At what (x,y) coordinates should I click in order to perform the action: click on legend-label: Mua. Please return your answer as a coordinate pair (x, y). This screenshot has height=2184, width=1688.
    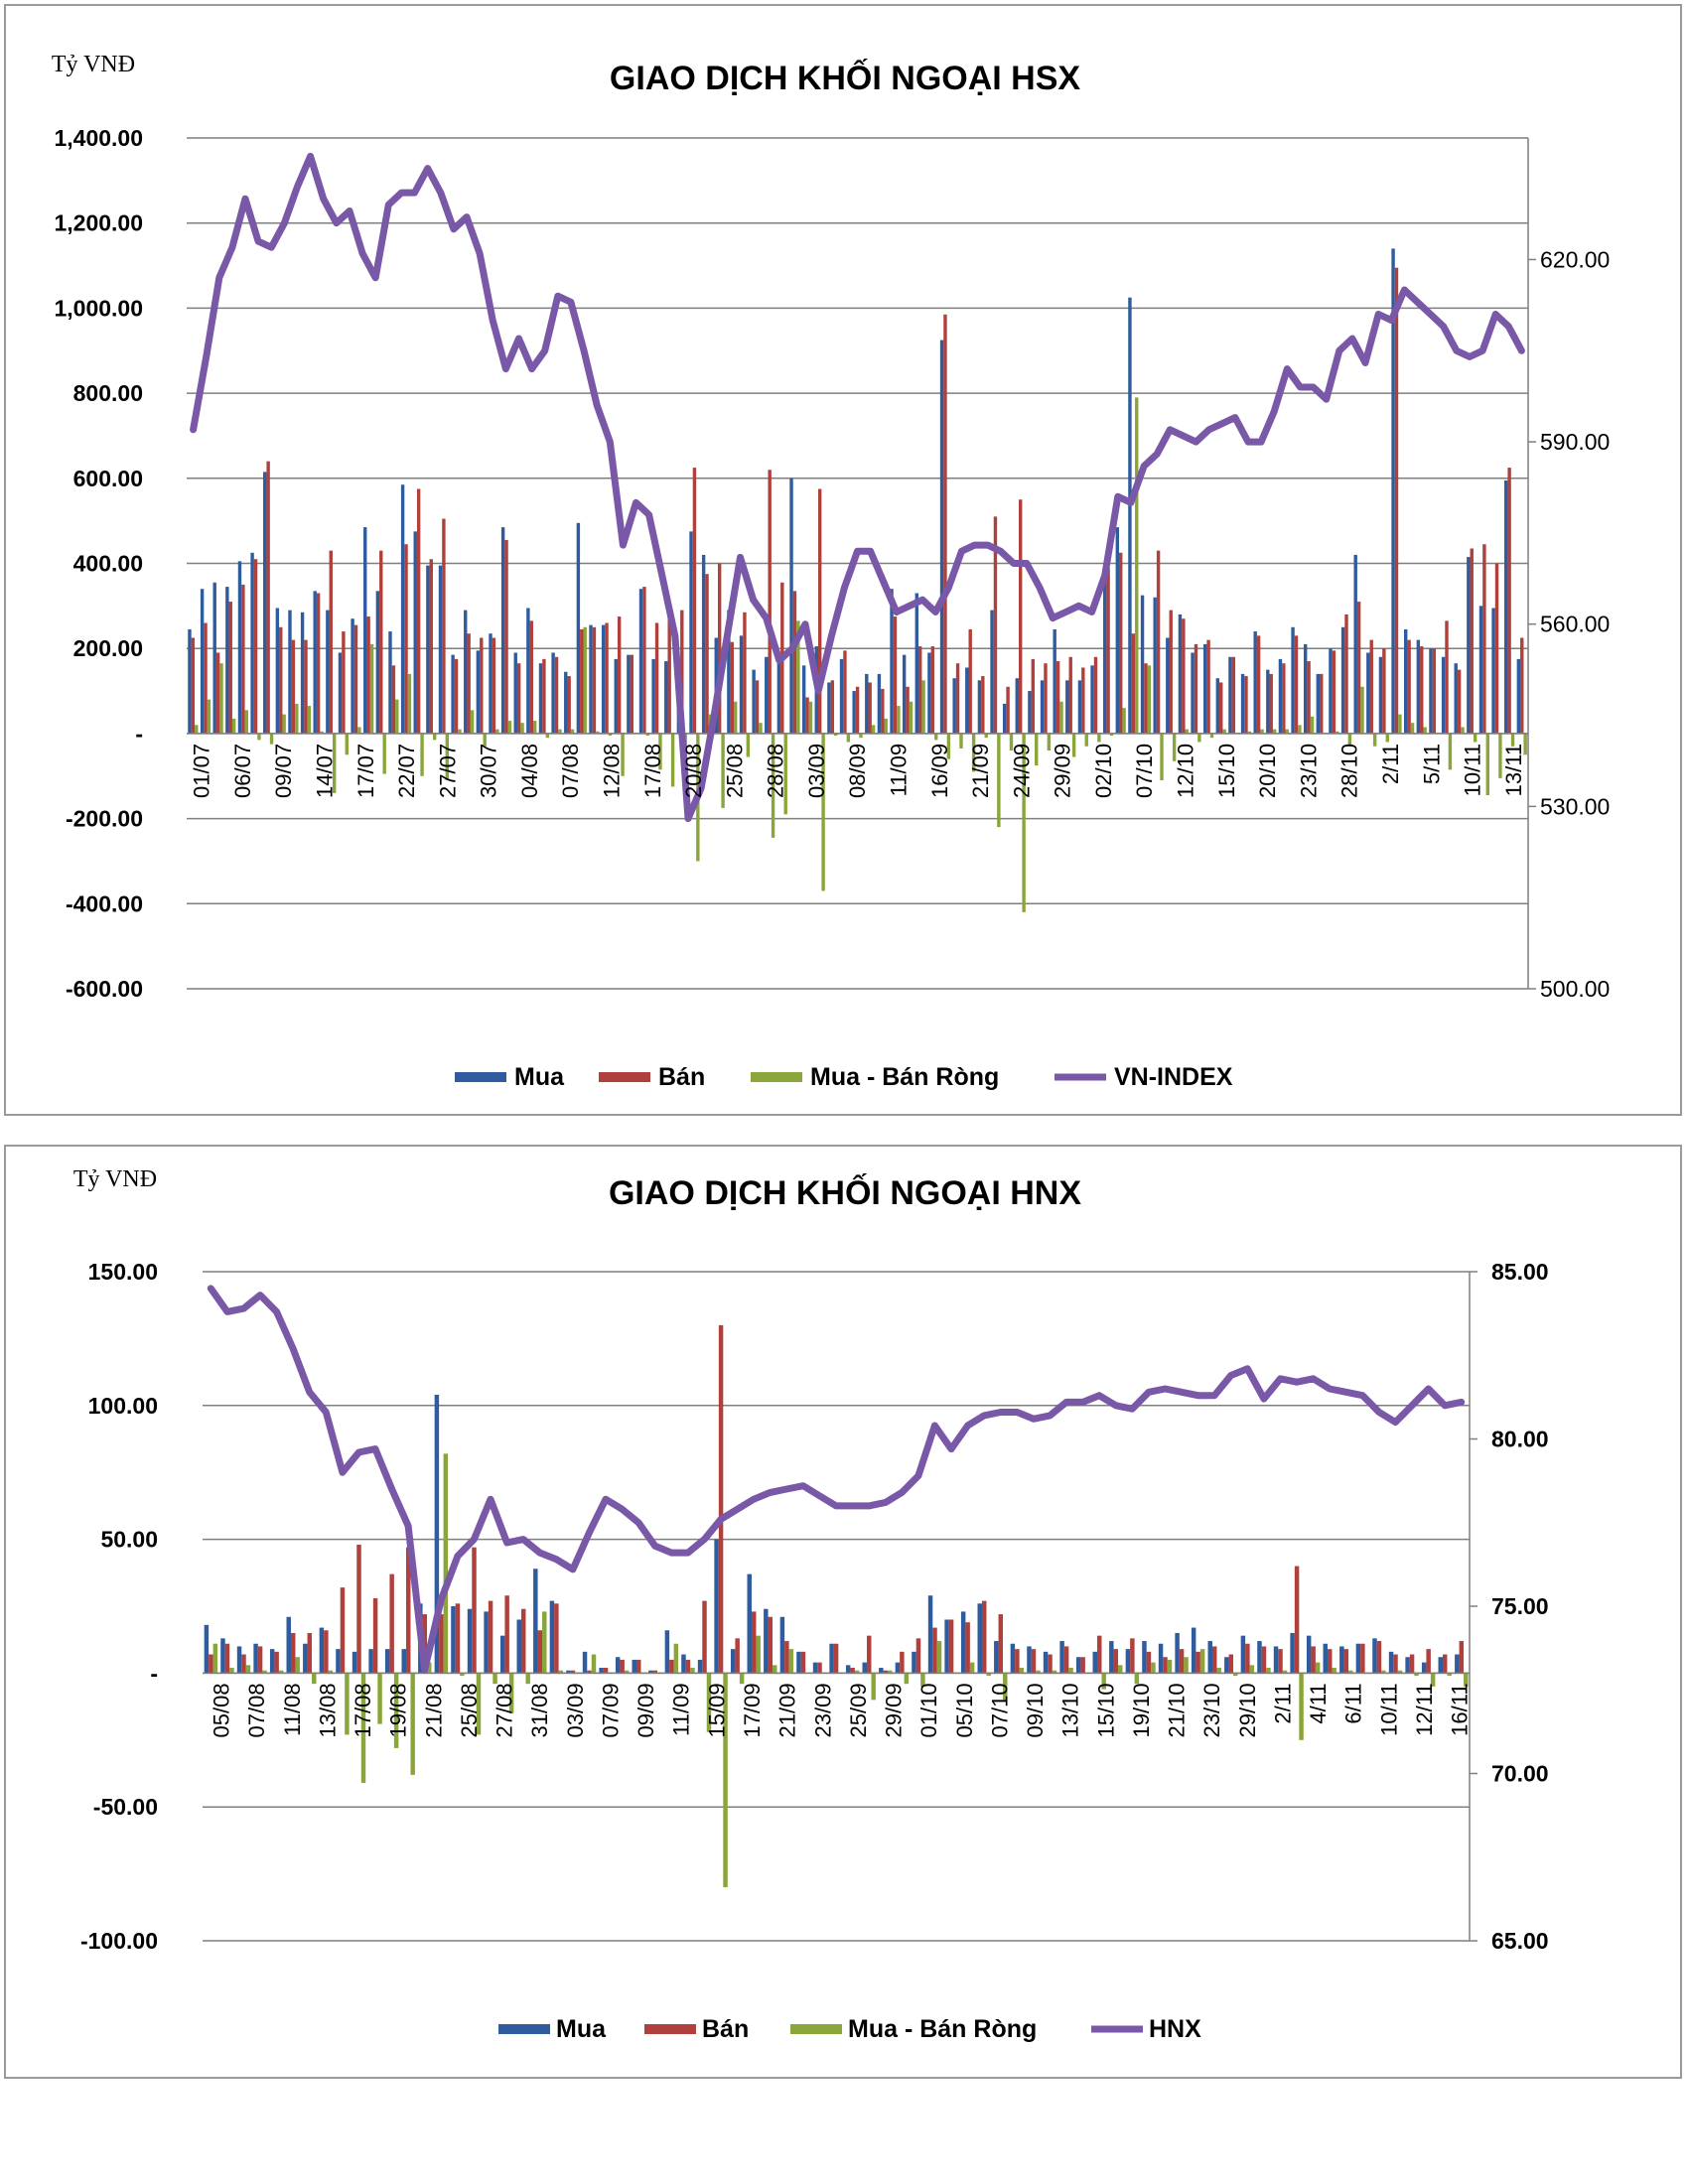
    Looking at the image, I should click on (539, 1077).